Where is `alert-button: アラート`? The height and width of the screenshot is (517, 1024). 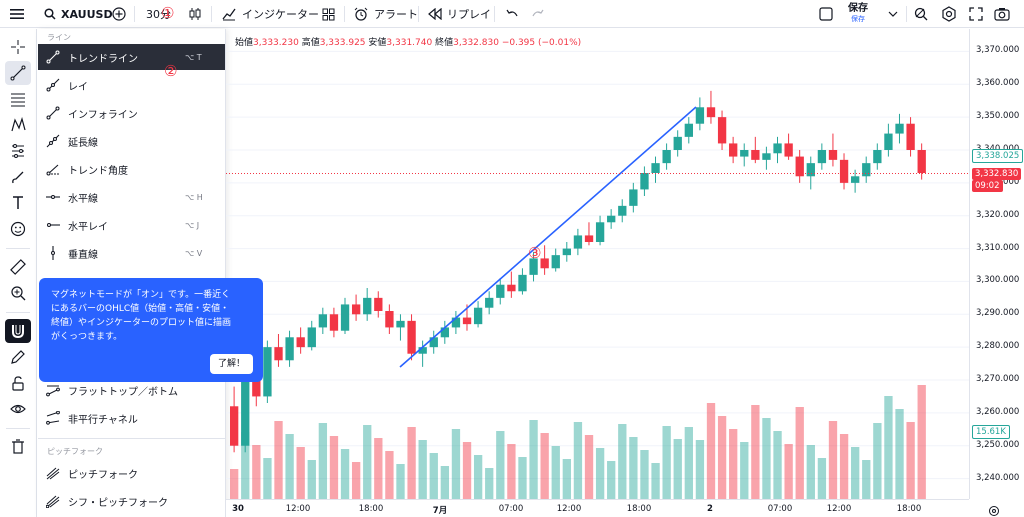 alert-button: アラート is located at coordinates (386, 14).